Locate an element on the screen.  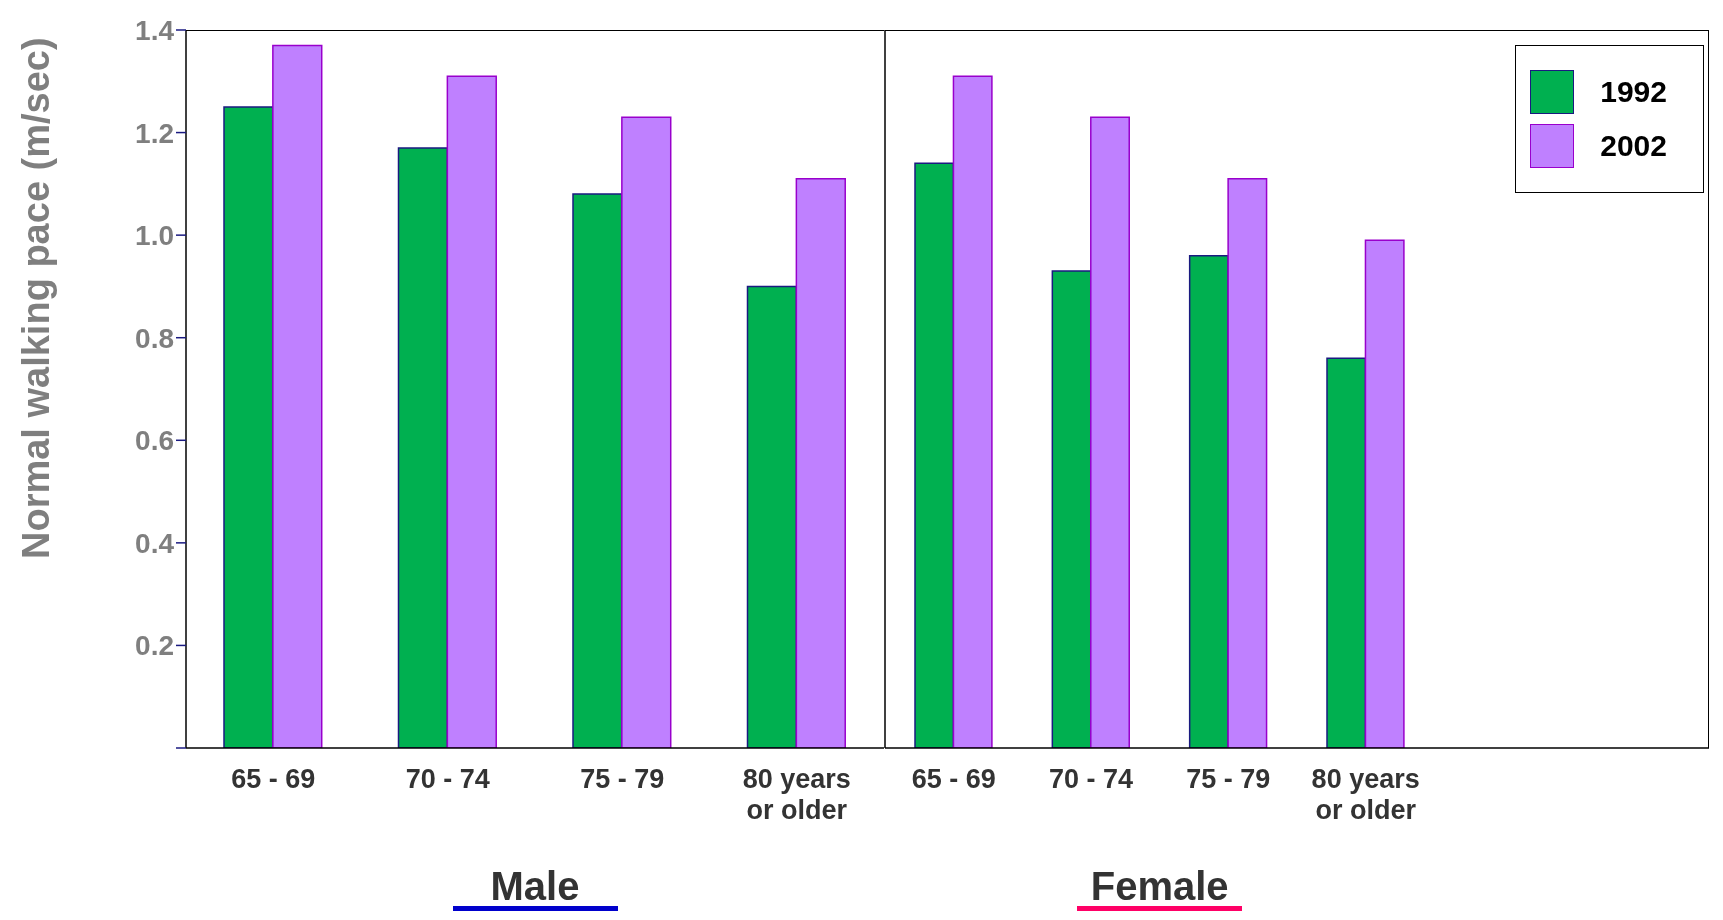
legend-label: 1992 is located at coordinates (1633, 92).